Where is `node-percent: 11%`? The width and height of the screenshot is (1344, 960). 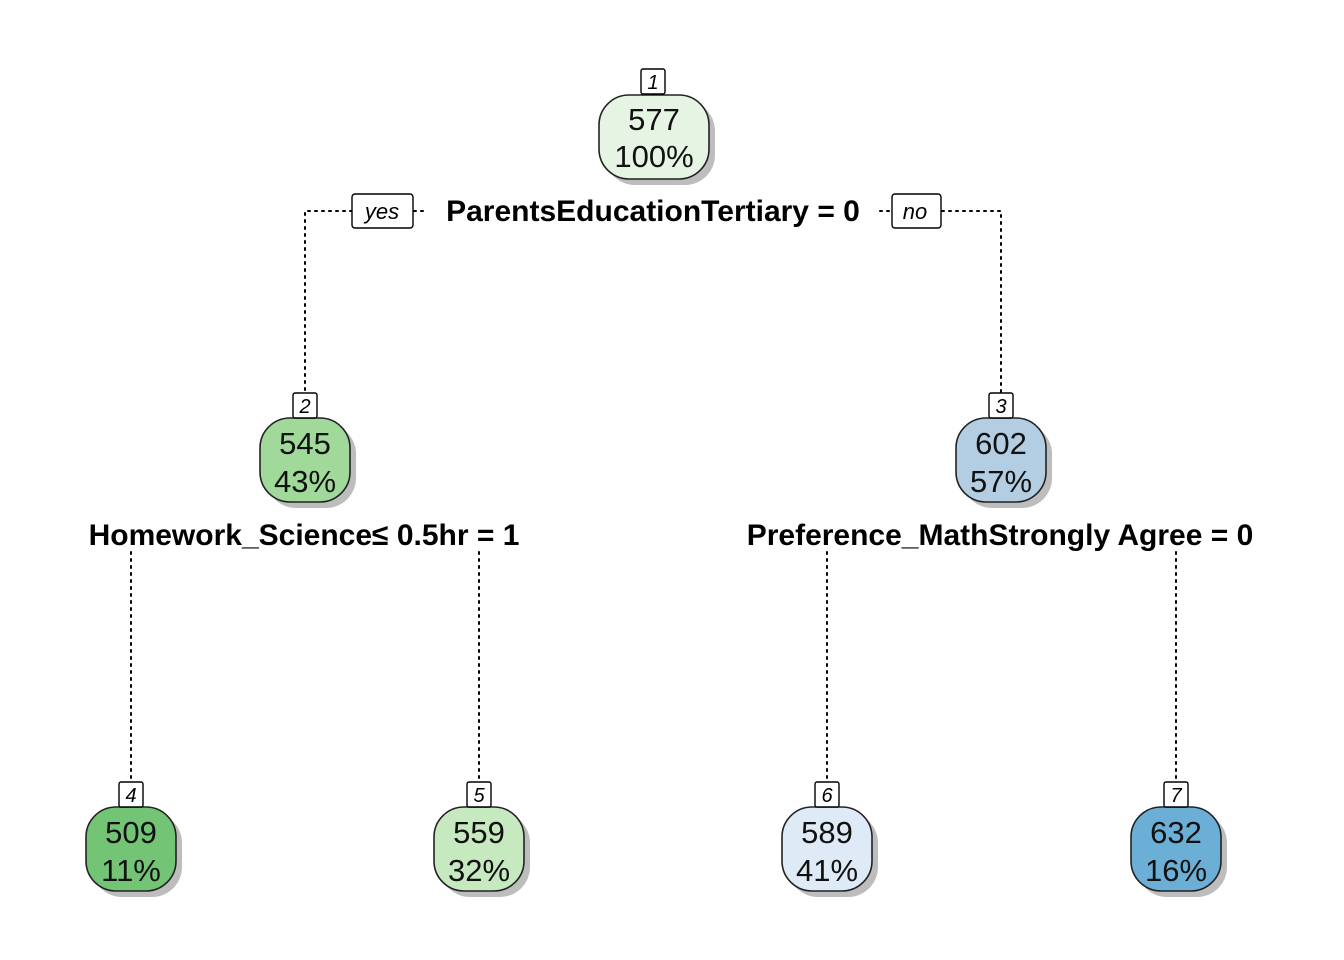
node-percent: 11% is located at coordinates (131, 870).